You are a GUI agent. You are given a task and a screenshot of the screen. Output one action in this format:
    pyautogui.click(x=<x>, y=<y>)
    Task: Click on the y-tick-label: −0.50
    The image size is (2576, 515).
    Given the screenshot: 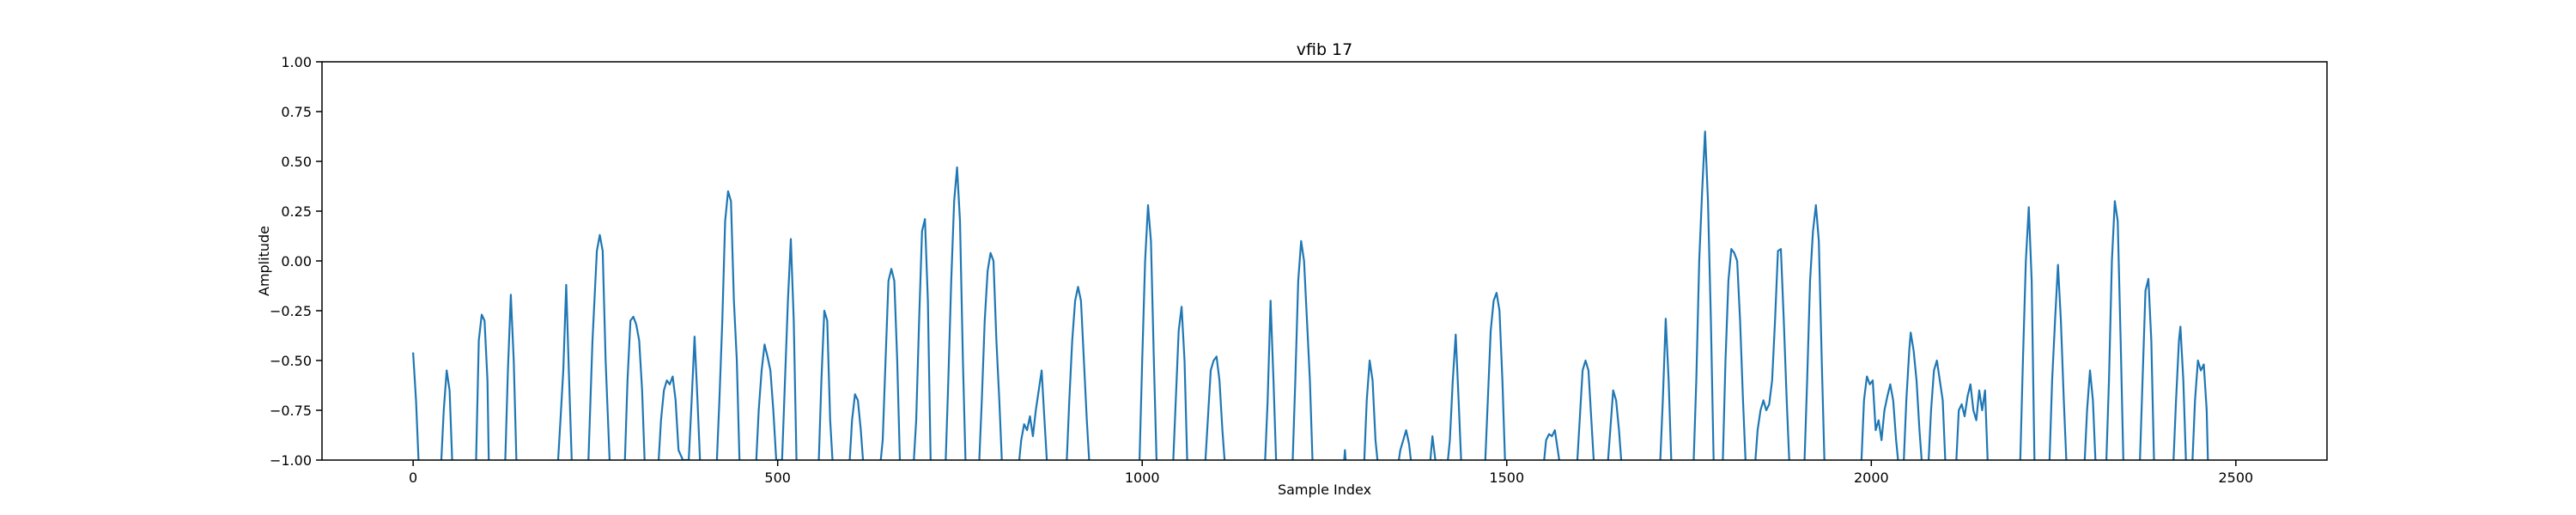 What is the action you would take?
    pyautogui.click(x=291, y=361)
    